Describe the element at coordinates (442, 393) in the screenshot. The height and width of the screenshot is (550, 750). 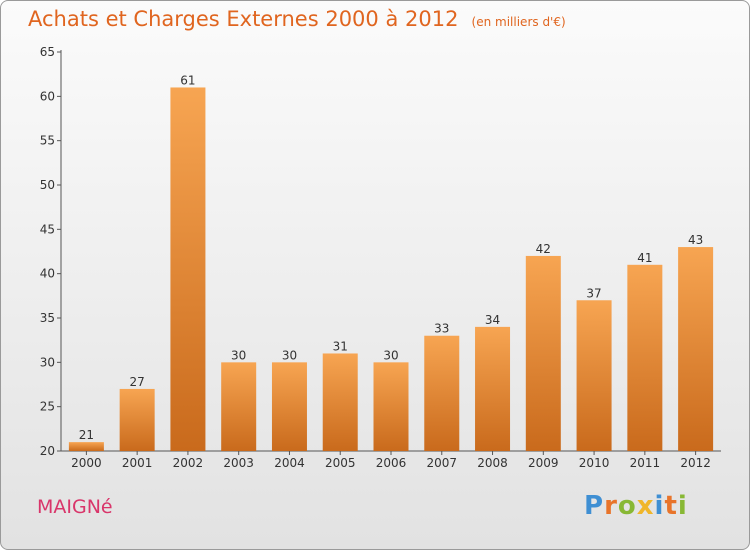
I see `bar-2007` at that location.